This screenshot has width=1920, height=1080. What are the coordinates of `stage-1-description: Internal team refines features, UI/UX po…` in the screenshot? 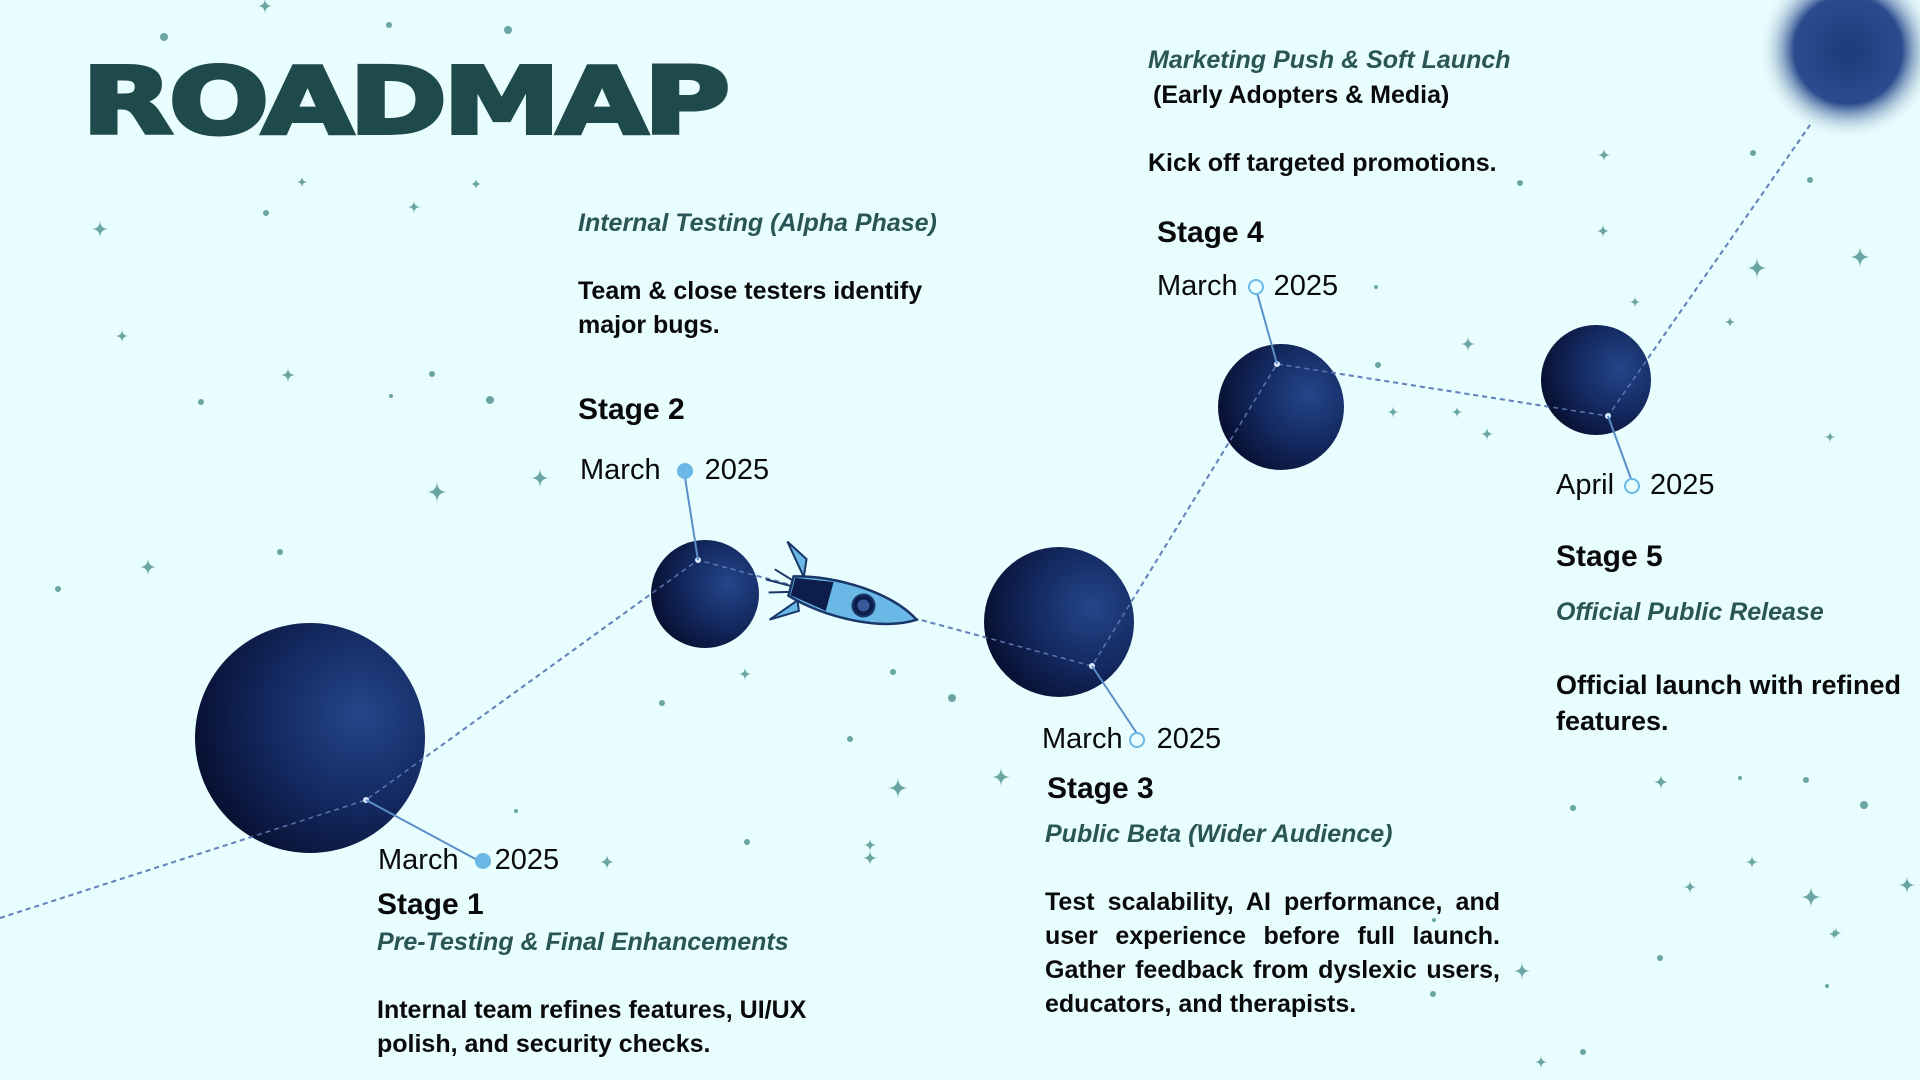 It's located at (592, 1027).